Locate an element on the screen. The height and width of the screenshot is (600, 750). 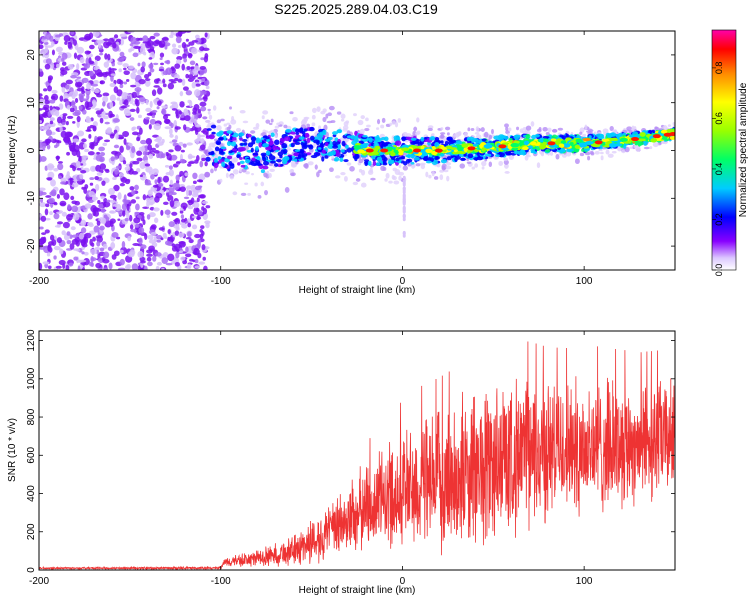
spectrogram-y-tick-label: 20 is located at coordinates (31, 55).